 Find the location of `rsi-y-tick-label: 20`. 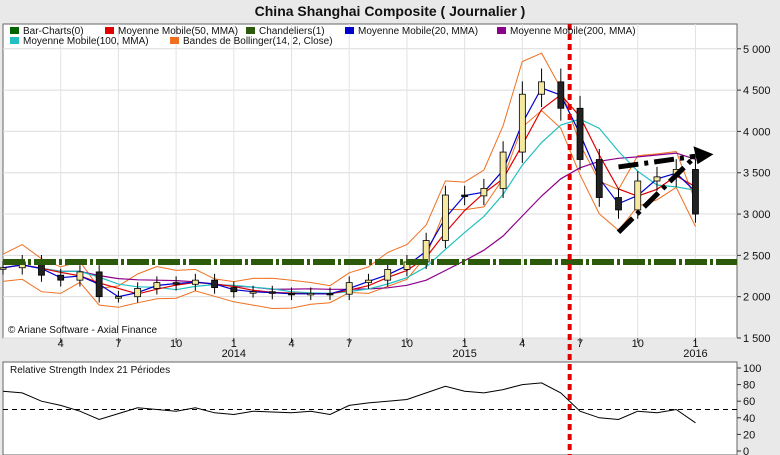

rsi-y-tick-label: 20 is located at coordinates (749, 435).